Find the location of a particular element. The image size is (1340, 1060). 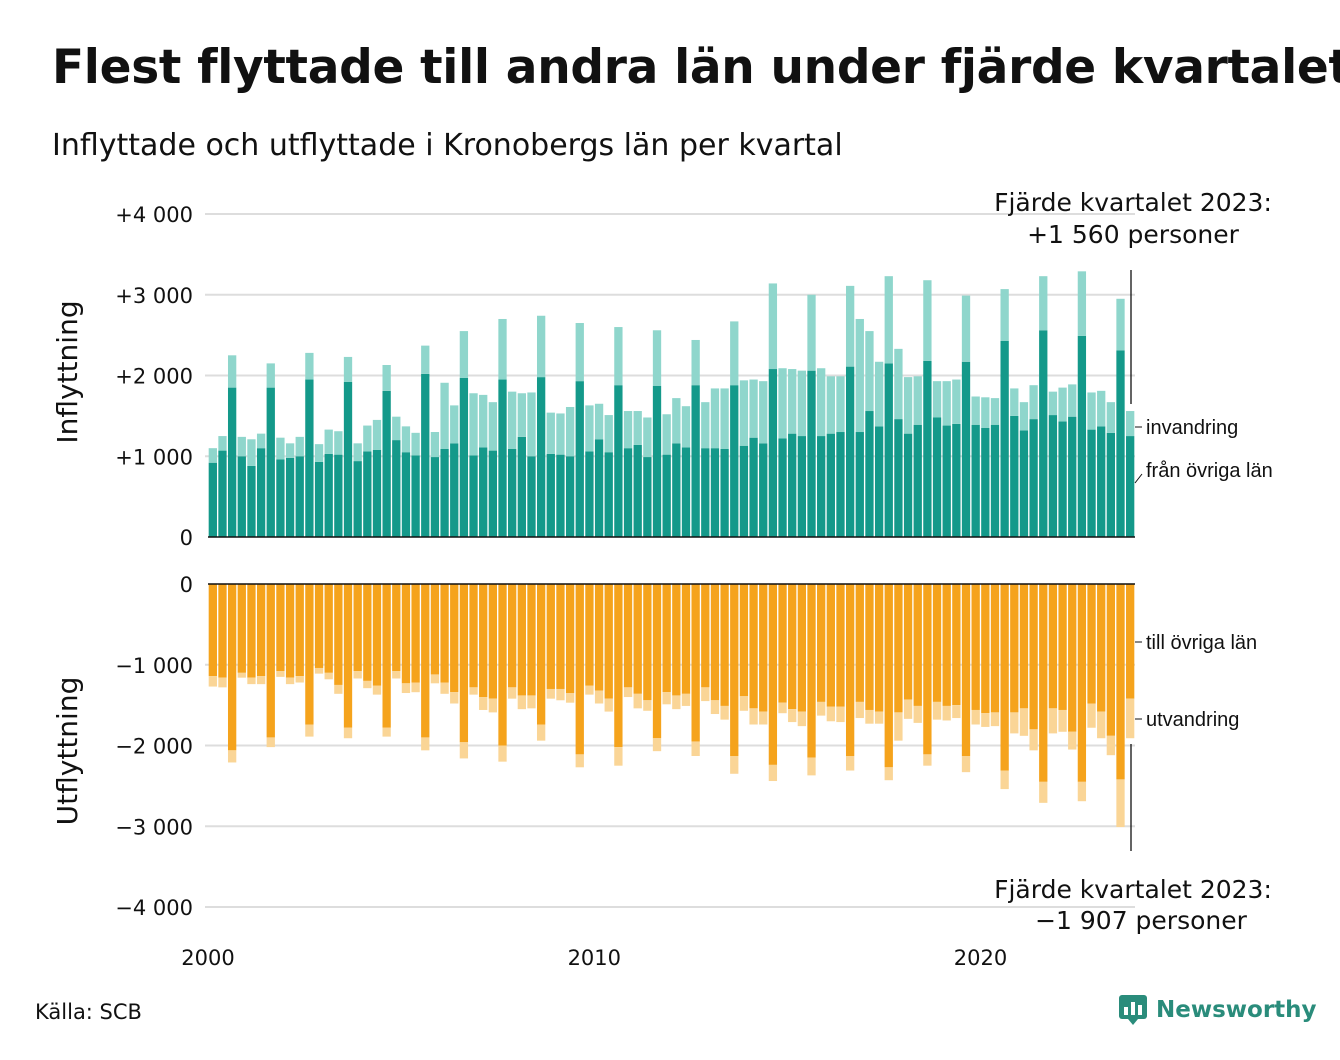

annotation-bottom-line1: Fjärde kvartalet 2023: is located at coordinates (1133, 889).